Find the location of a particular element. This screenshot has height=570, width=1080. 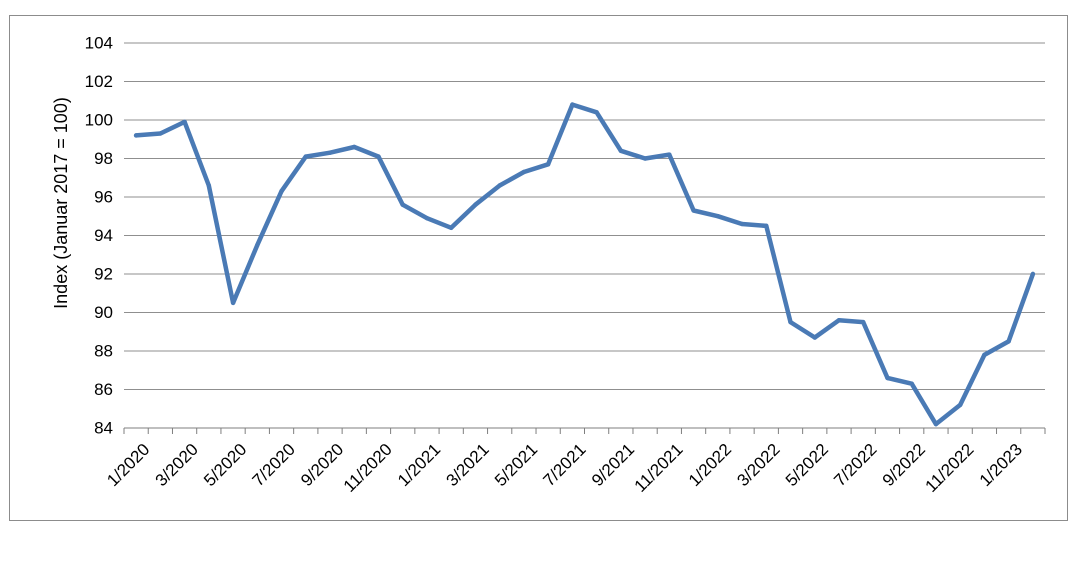

x-tick-label: 5/2020 is located at coordinates (225, 465).